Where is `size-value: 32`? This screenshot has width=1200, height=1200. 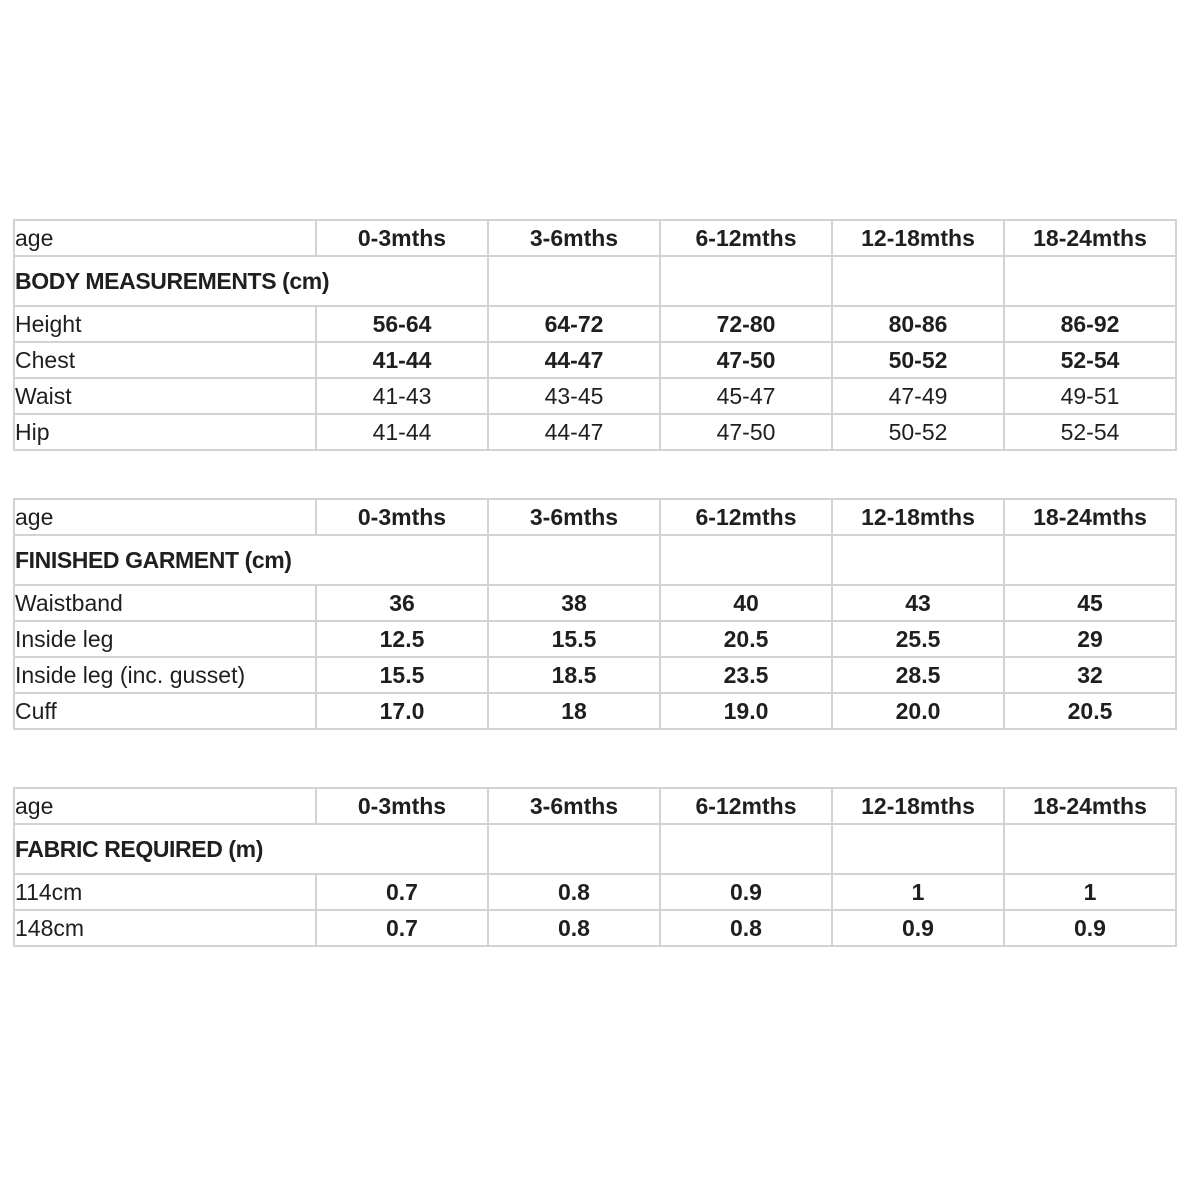 size-value: 32 is located at coordinates (1090, 675).